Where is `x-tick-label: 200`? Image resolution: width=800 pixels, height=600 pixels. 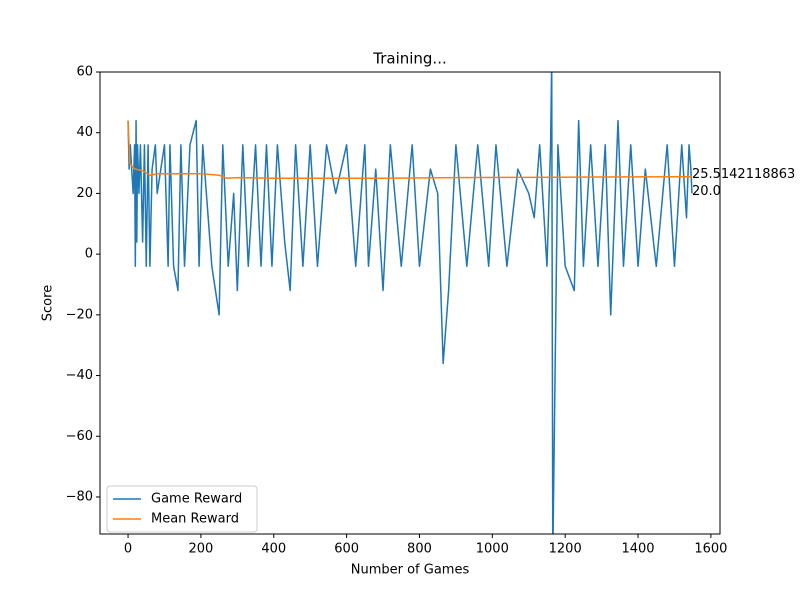 x-tick-label: 200 is located at coordinates (200, 549).